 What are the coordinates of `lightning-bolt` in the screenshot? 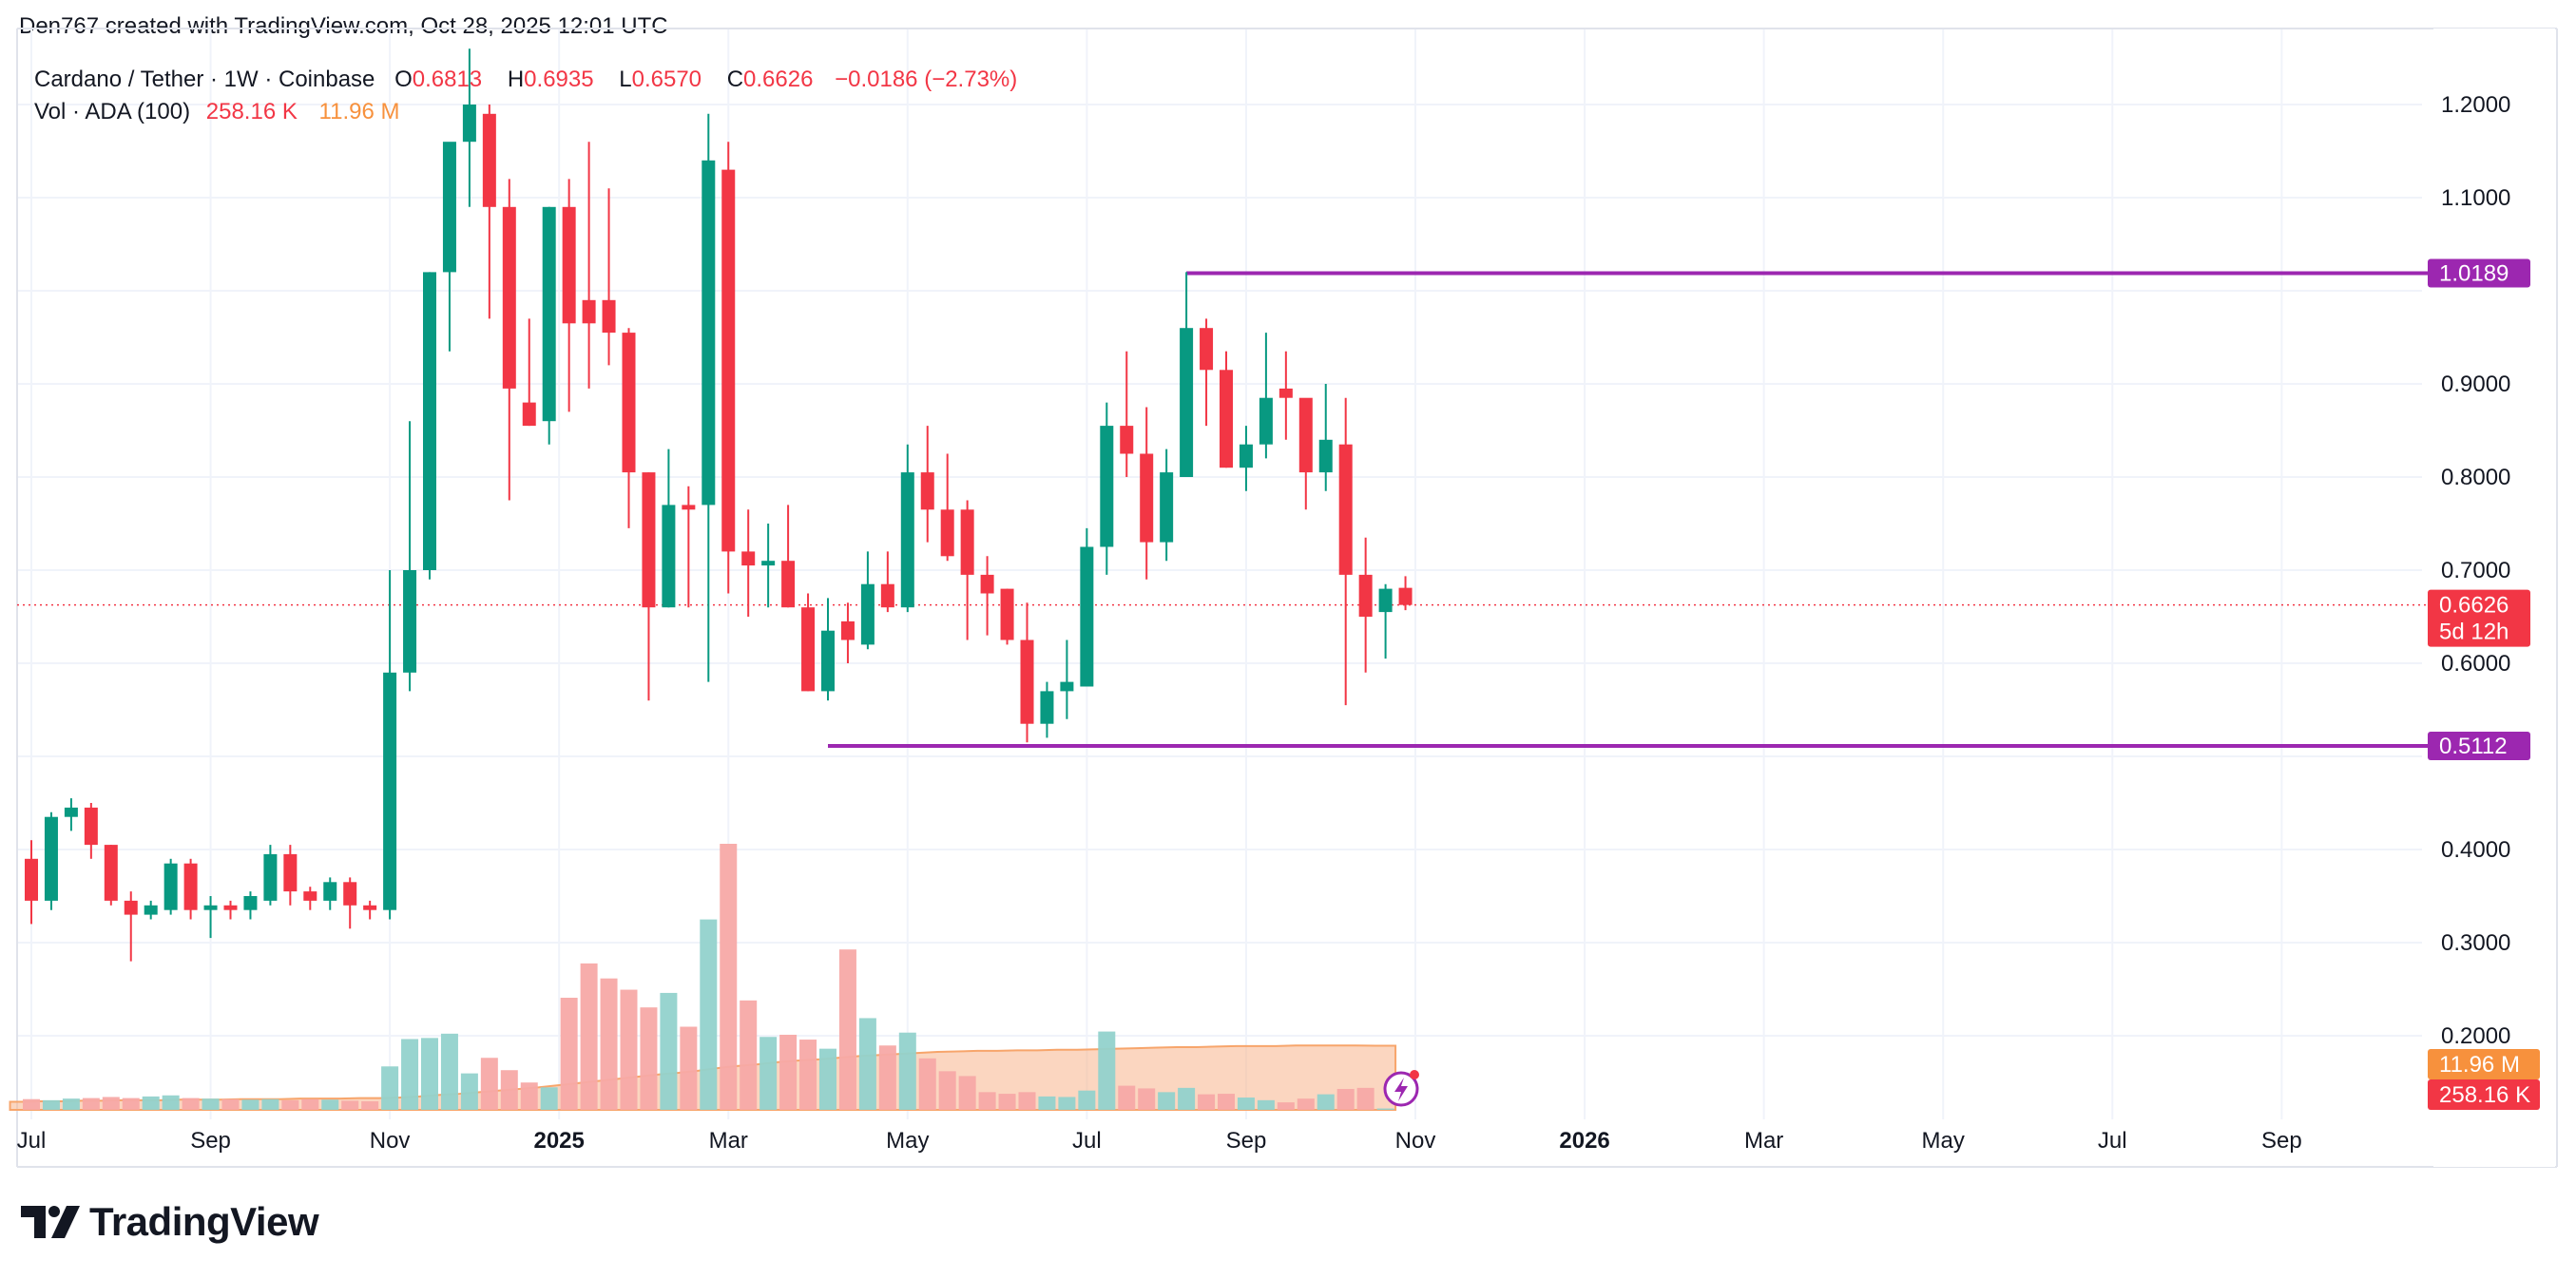 It's located at (1401, 1090).